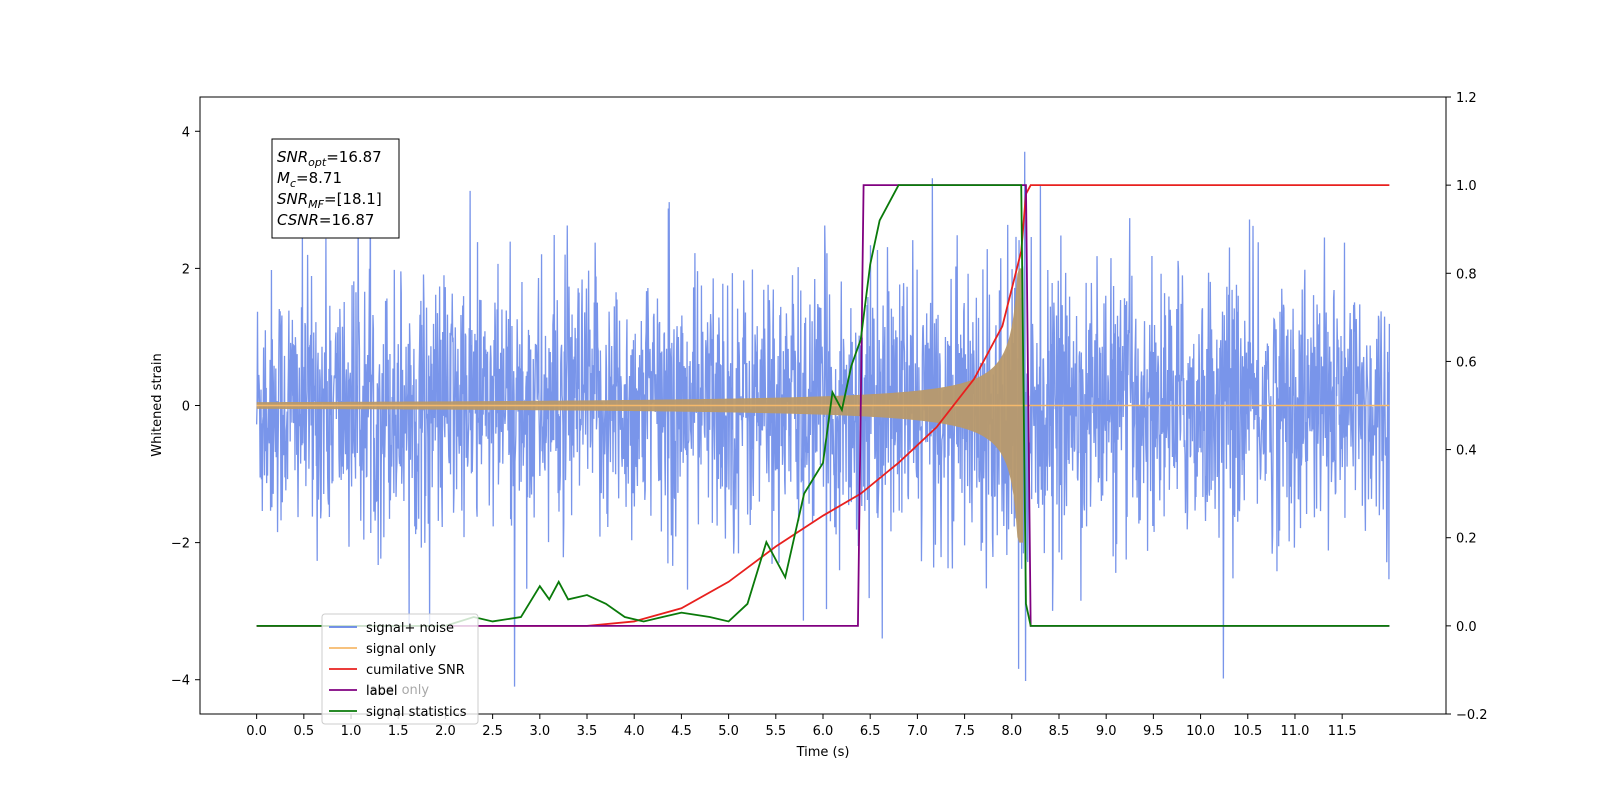 The width and height of the screenshot is (1600, 800). I want to click on x-tick-label: 2.5, so click(492, 731).